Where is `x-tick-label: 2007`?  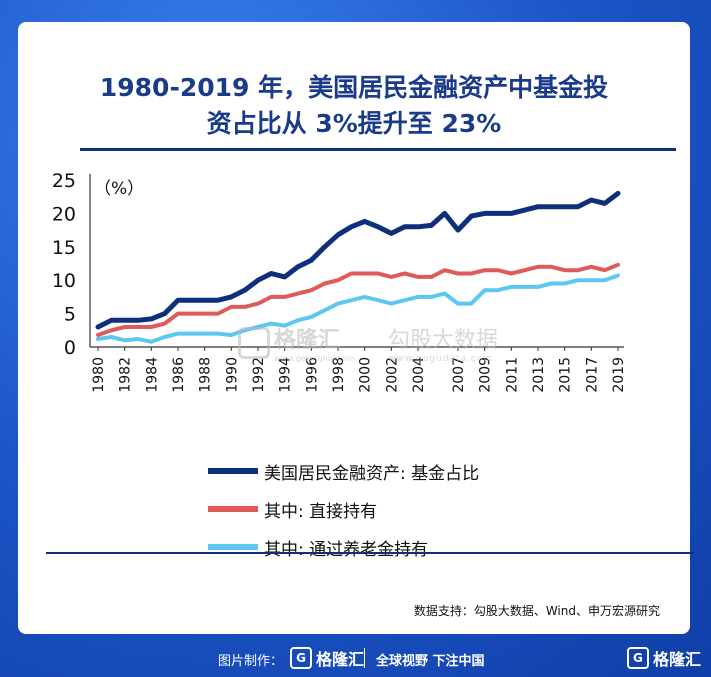
x-tick-label: 2007 is located at coordinates (459, 375).